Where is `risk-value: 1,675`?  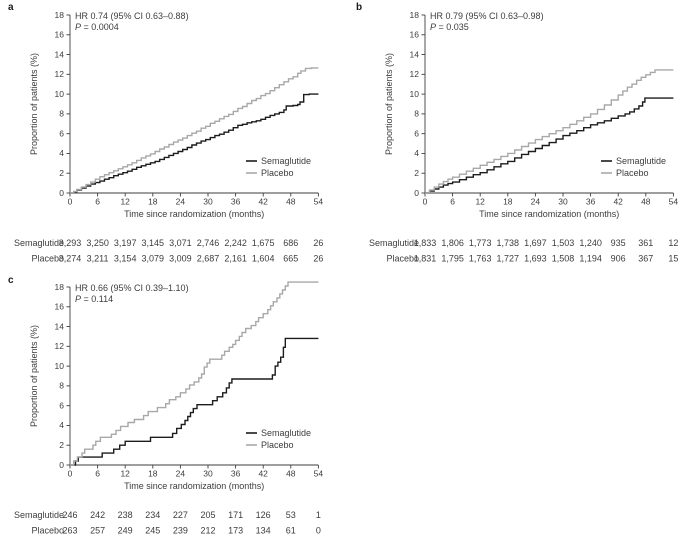 risk-value: 1,675 is located at coordinates (263, 243).